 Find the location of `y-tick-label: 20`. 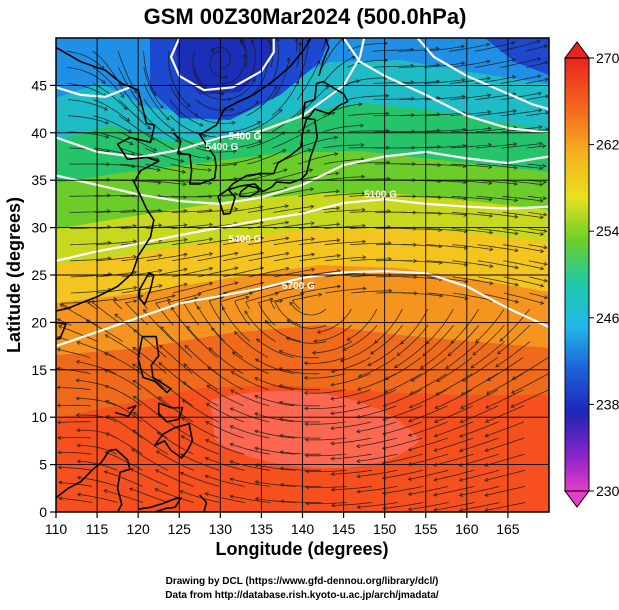

y-tick-label: 20 is located at coordinates (39, 322).